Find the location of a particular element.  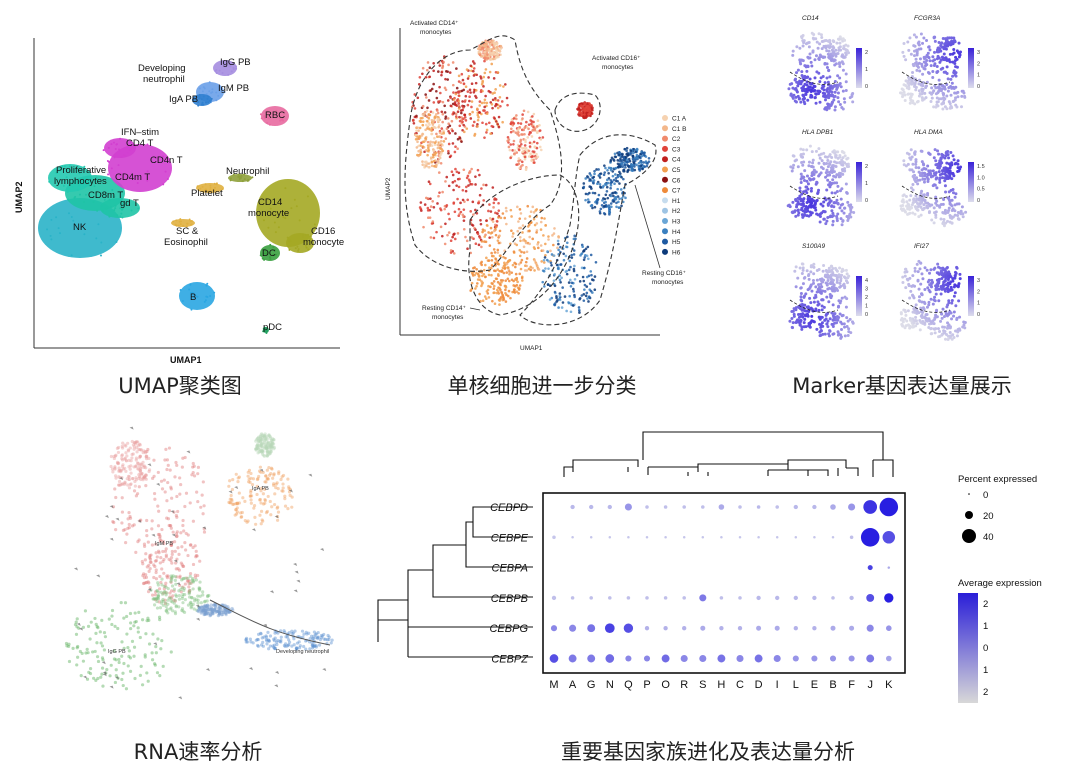

outline-resting-cd14 is located at coordinates (524, 245).